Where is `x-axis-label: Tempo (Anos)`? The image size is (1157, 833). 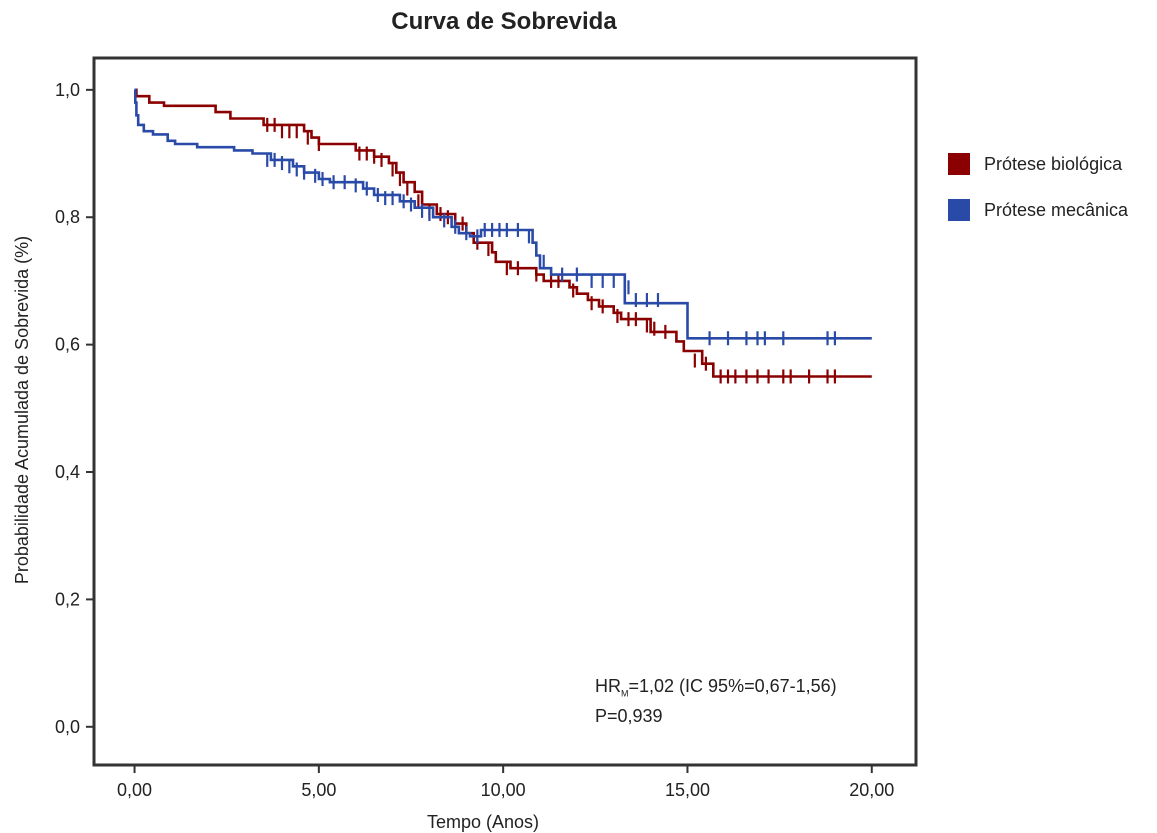 x-axis-label: Tempo (Anos) is located at coordinates (483, 822).